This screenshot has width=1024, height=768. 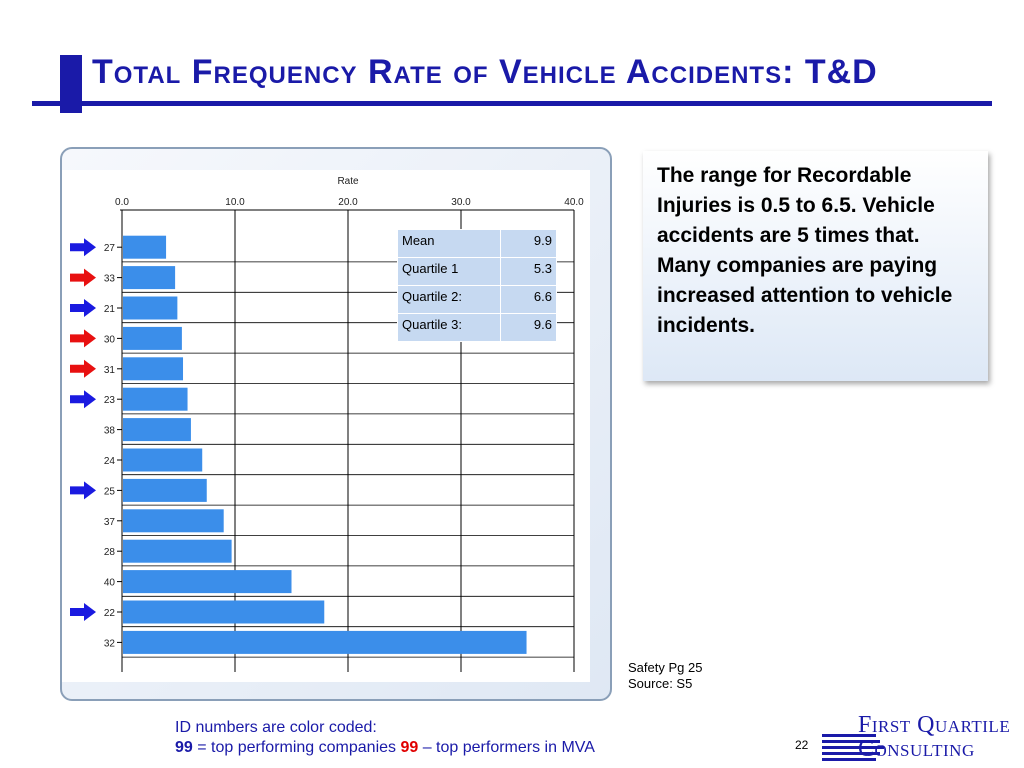 I want to click on x-tick-label: 30.0, so click(x=461, y=202).